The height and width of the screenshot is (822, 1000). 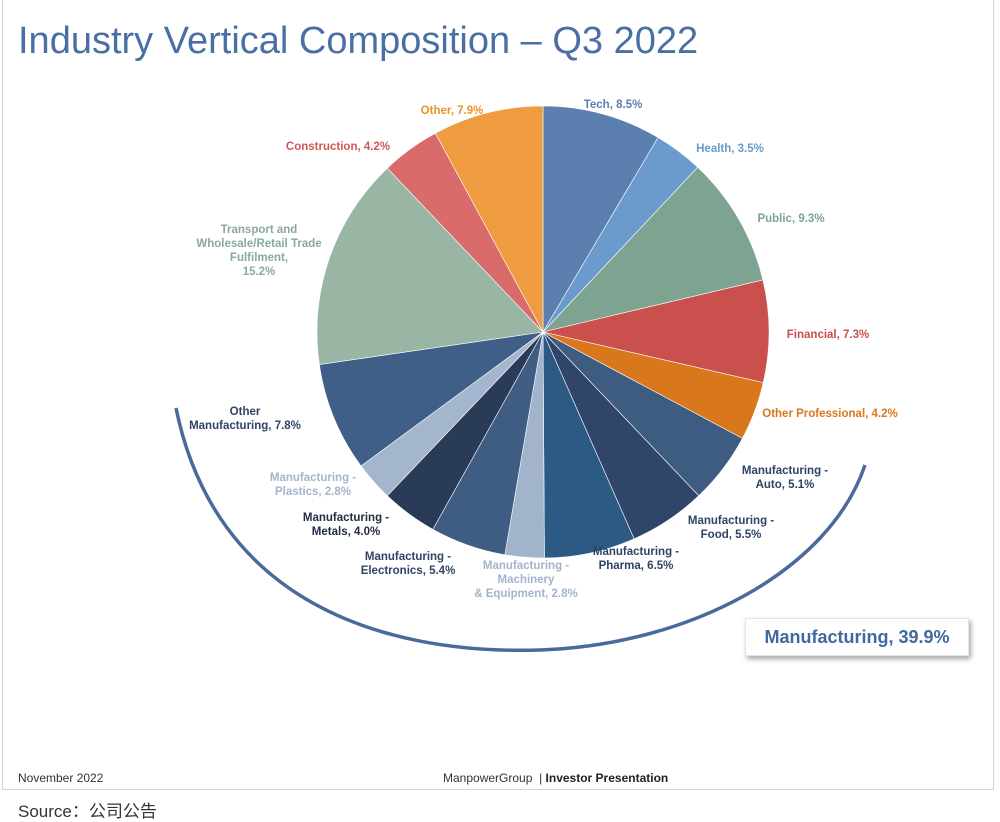 I want to click on source-note: Source：公司公告, so click(x=87, y=811).